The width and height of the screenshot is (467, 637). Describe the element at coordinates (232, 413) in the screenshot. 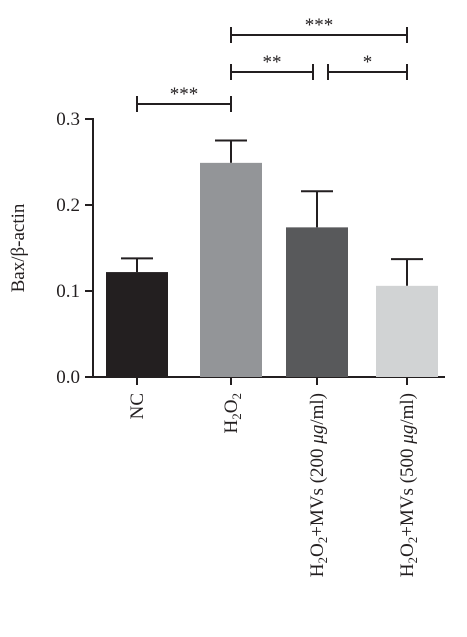

I see `category-label: H2O2` at that location.